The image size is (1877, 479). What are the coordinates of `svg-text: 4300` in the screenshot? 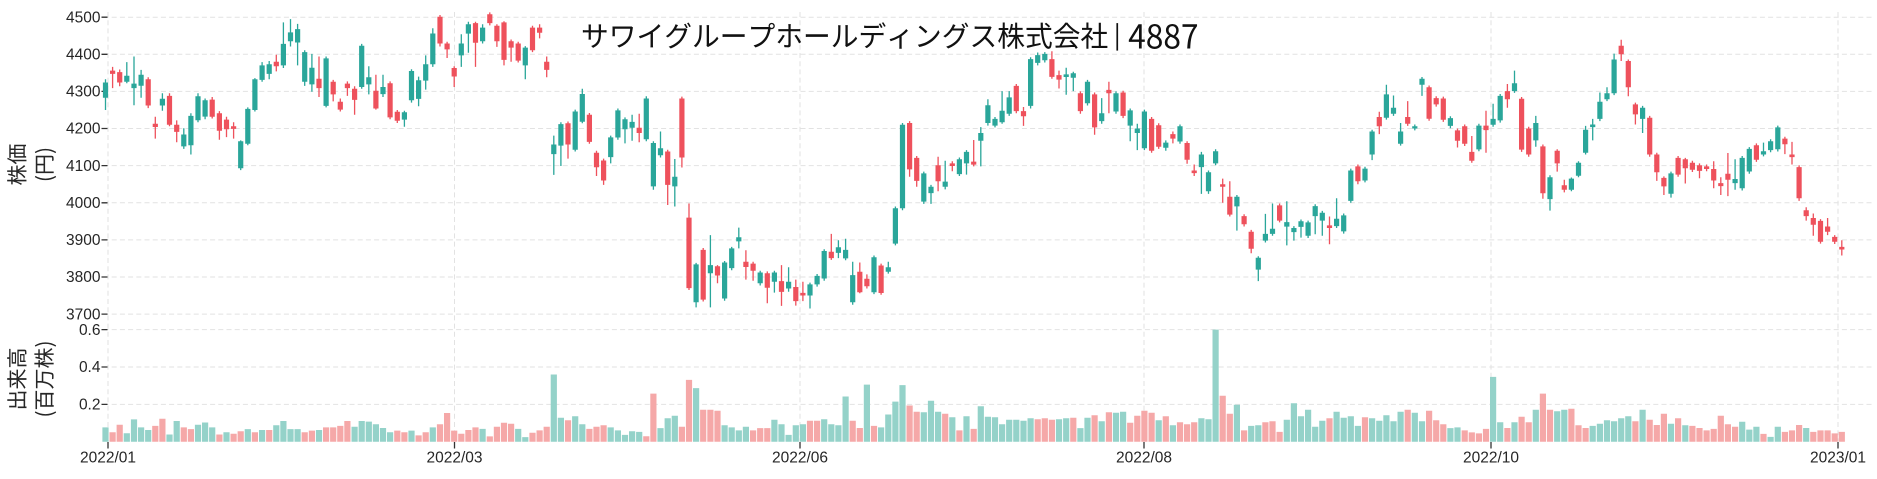 It's located at (83, 92).